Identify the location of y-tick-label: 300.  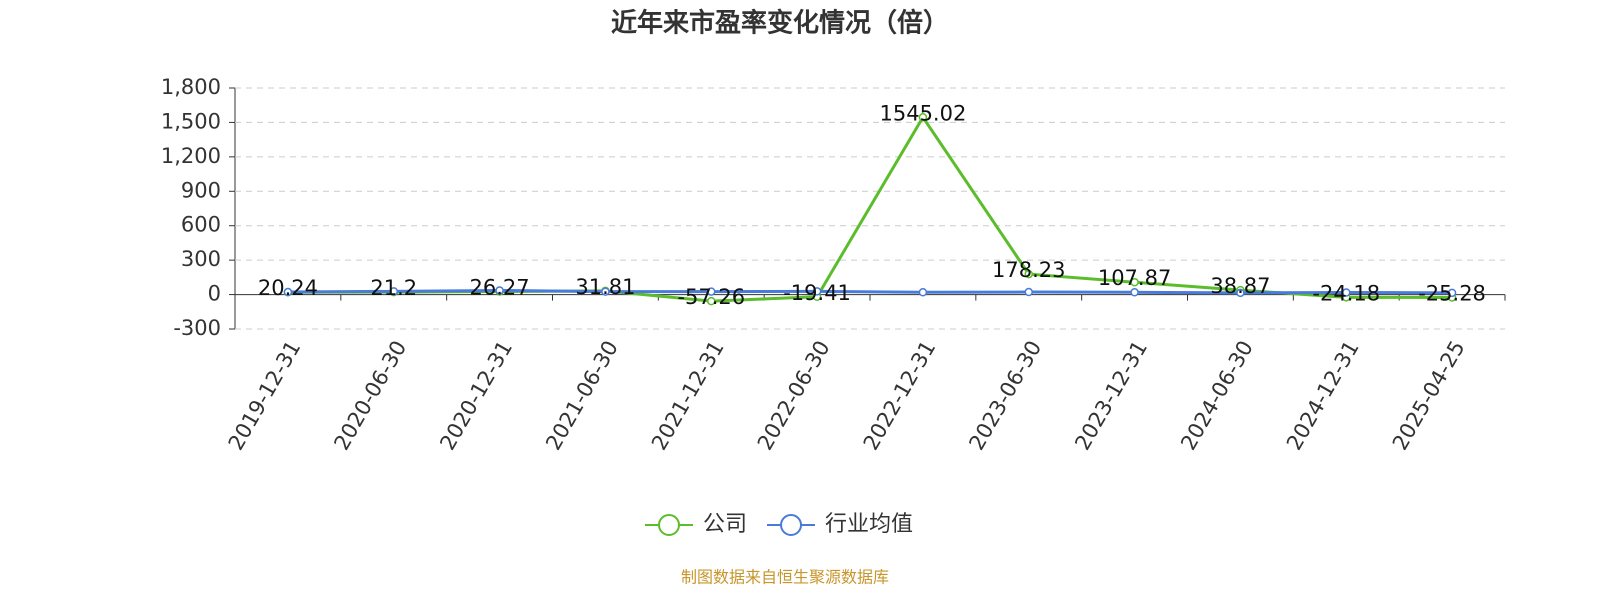
(201, 259).